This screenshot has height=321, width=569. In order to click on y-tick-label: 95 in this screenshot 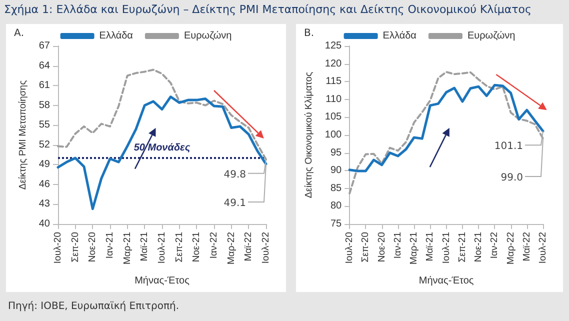, I will do `click(336, 152)`.